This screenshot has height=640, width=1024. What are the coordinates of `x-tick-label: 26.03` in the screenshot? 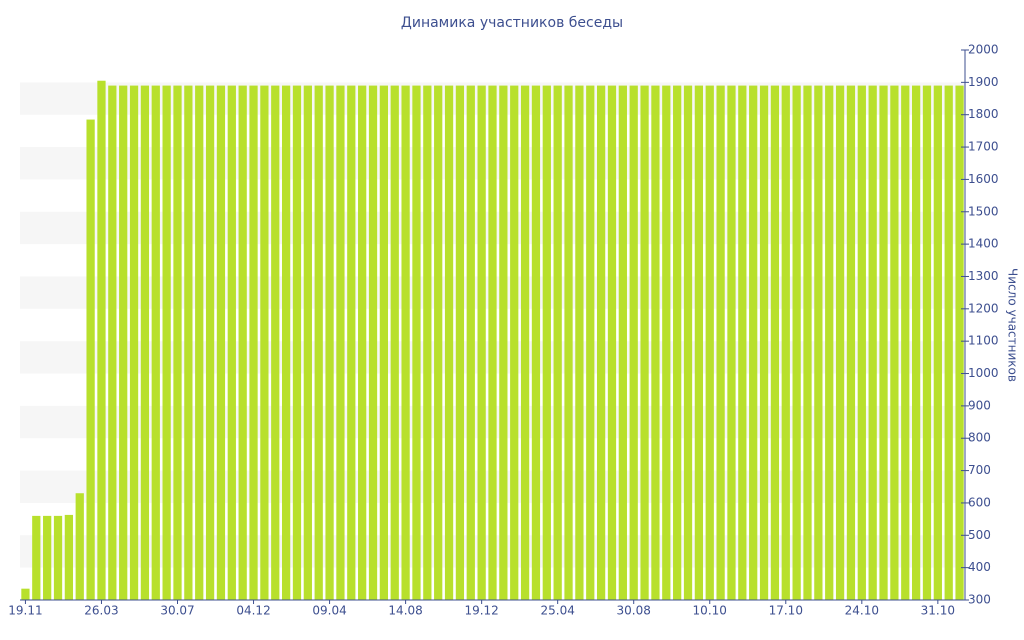 It's located at (101, 611).